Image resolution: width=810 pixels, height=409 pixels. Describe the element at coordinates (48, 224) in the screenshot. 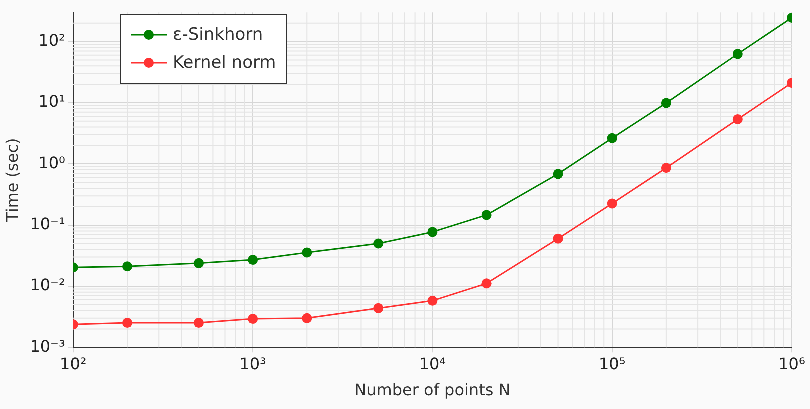

I see `y-tick-label: 10⁻¹` at that location.